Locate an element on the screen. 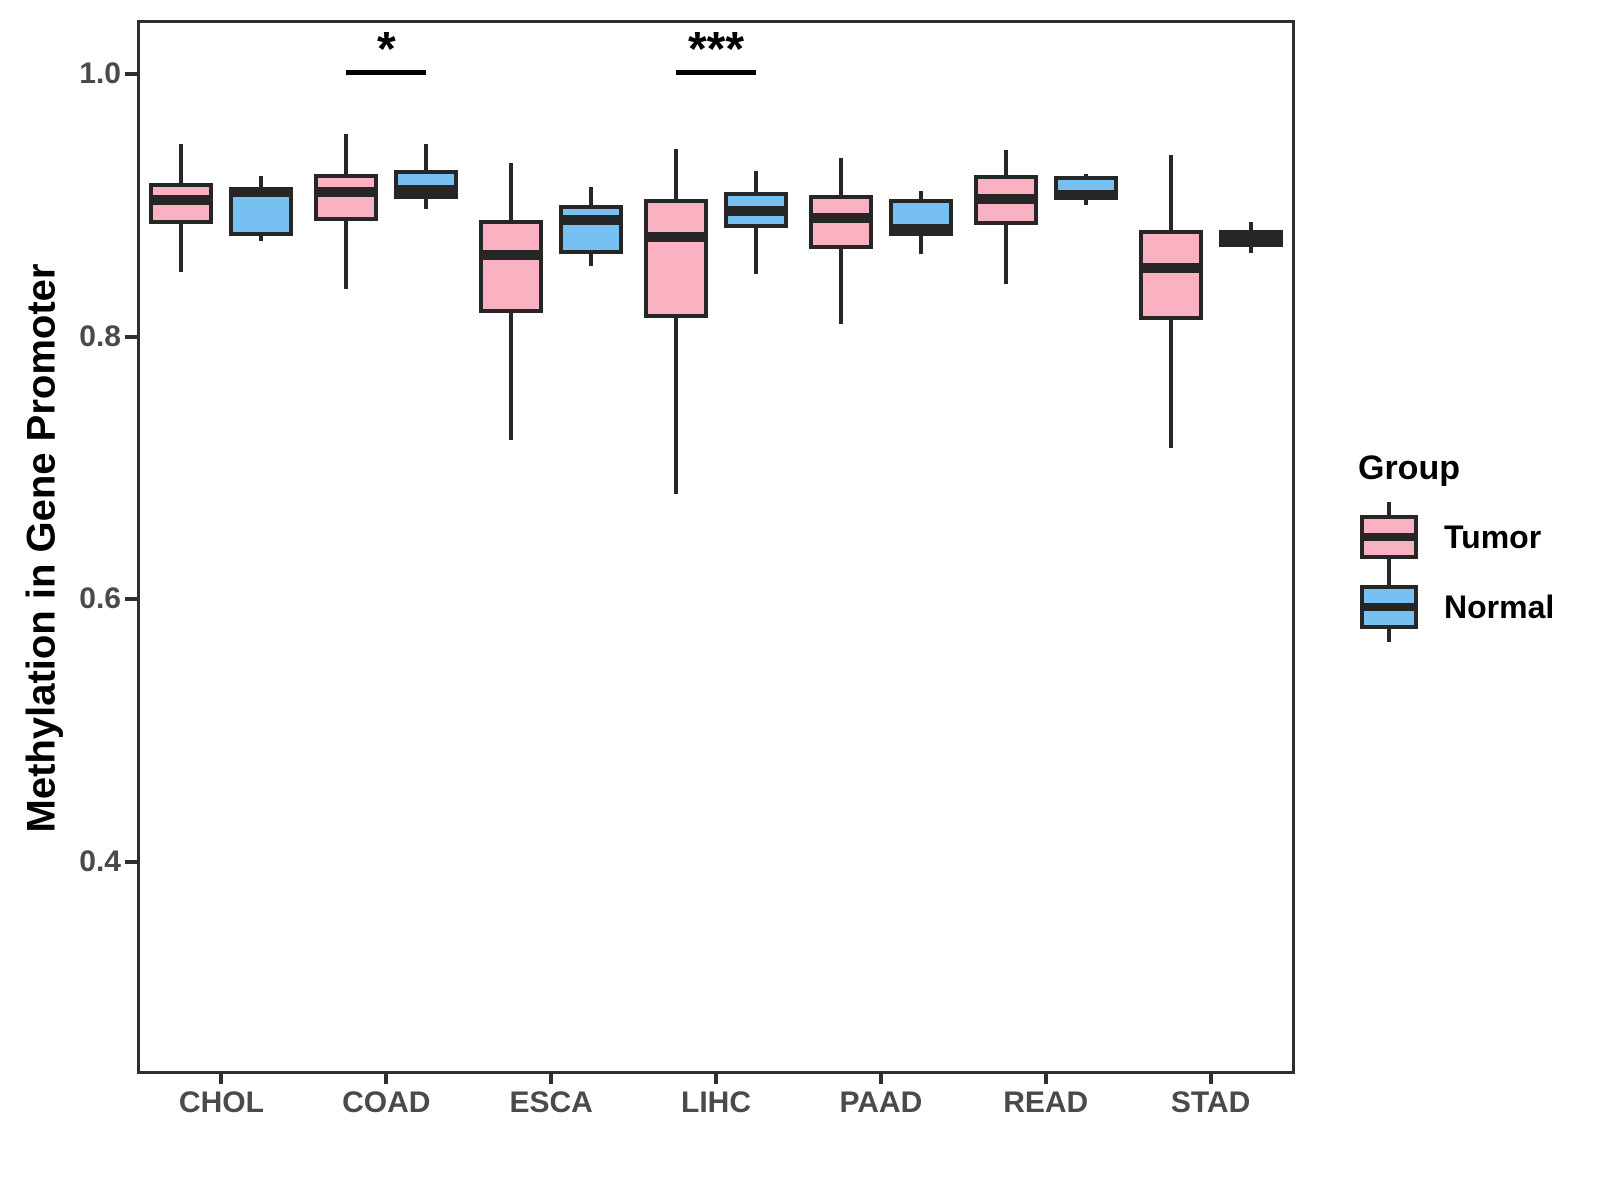 This screenshot has height=1200, width=1600. median-line-STAD-Normal is located at coordinates (1250, 238).